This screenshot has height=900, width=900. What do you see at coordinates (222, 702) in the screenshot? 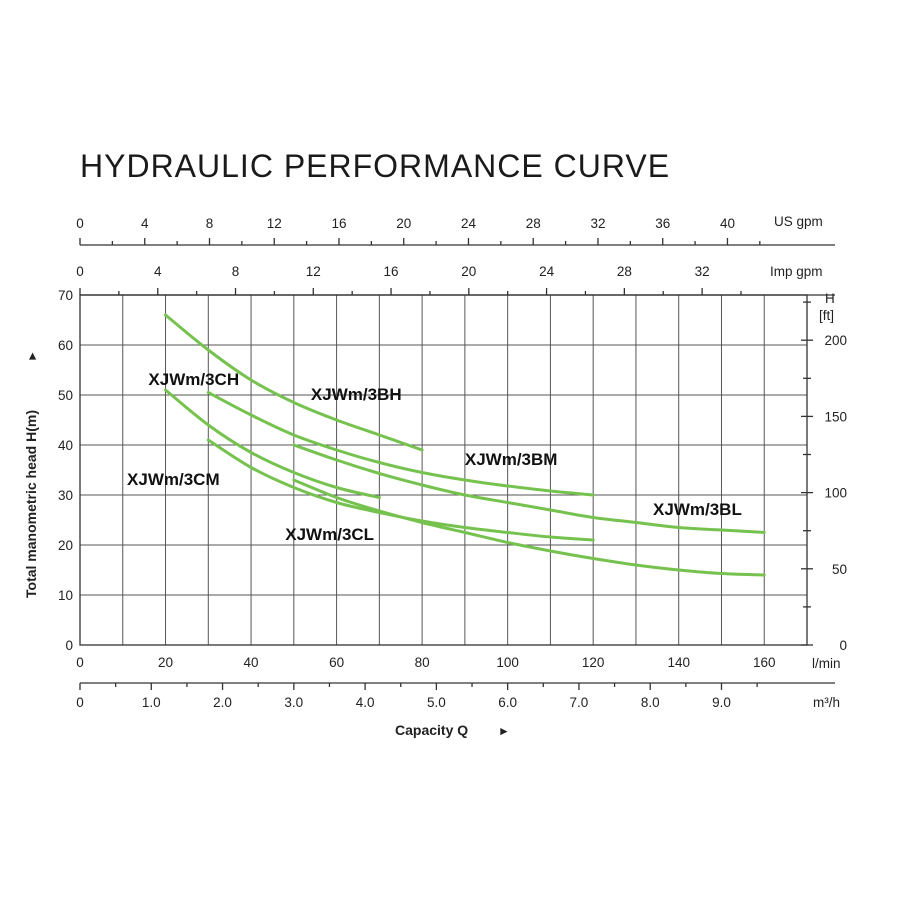
I see `m3h-axis-tick-label: 2.0` at bounding box center [222, 702].